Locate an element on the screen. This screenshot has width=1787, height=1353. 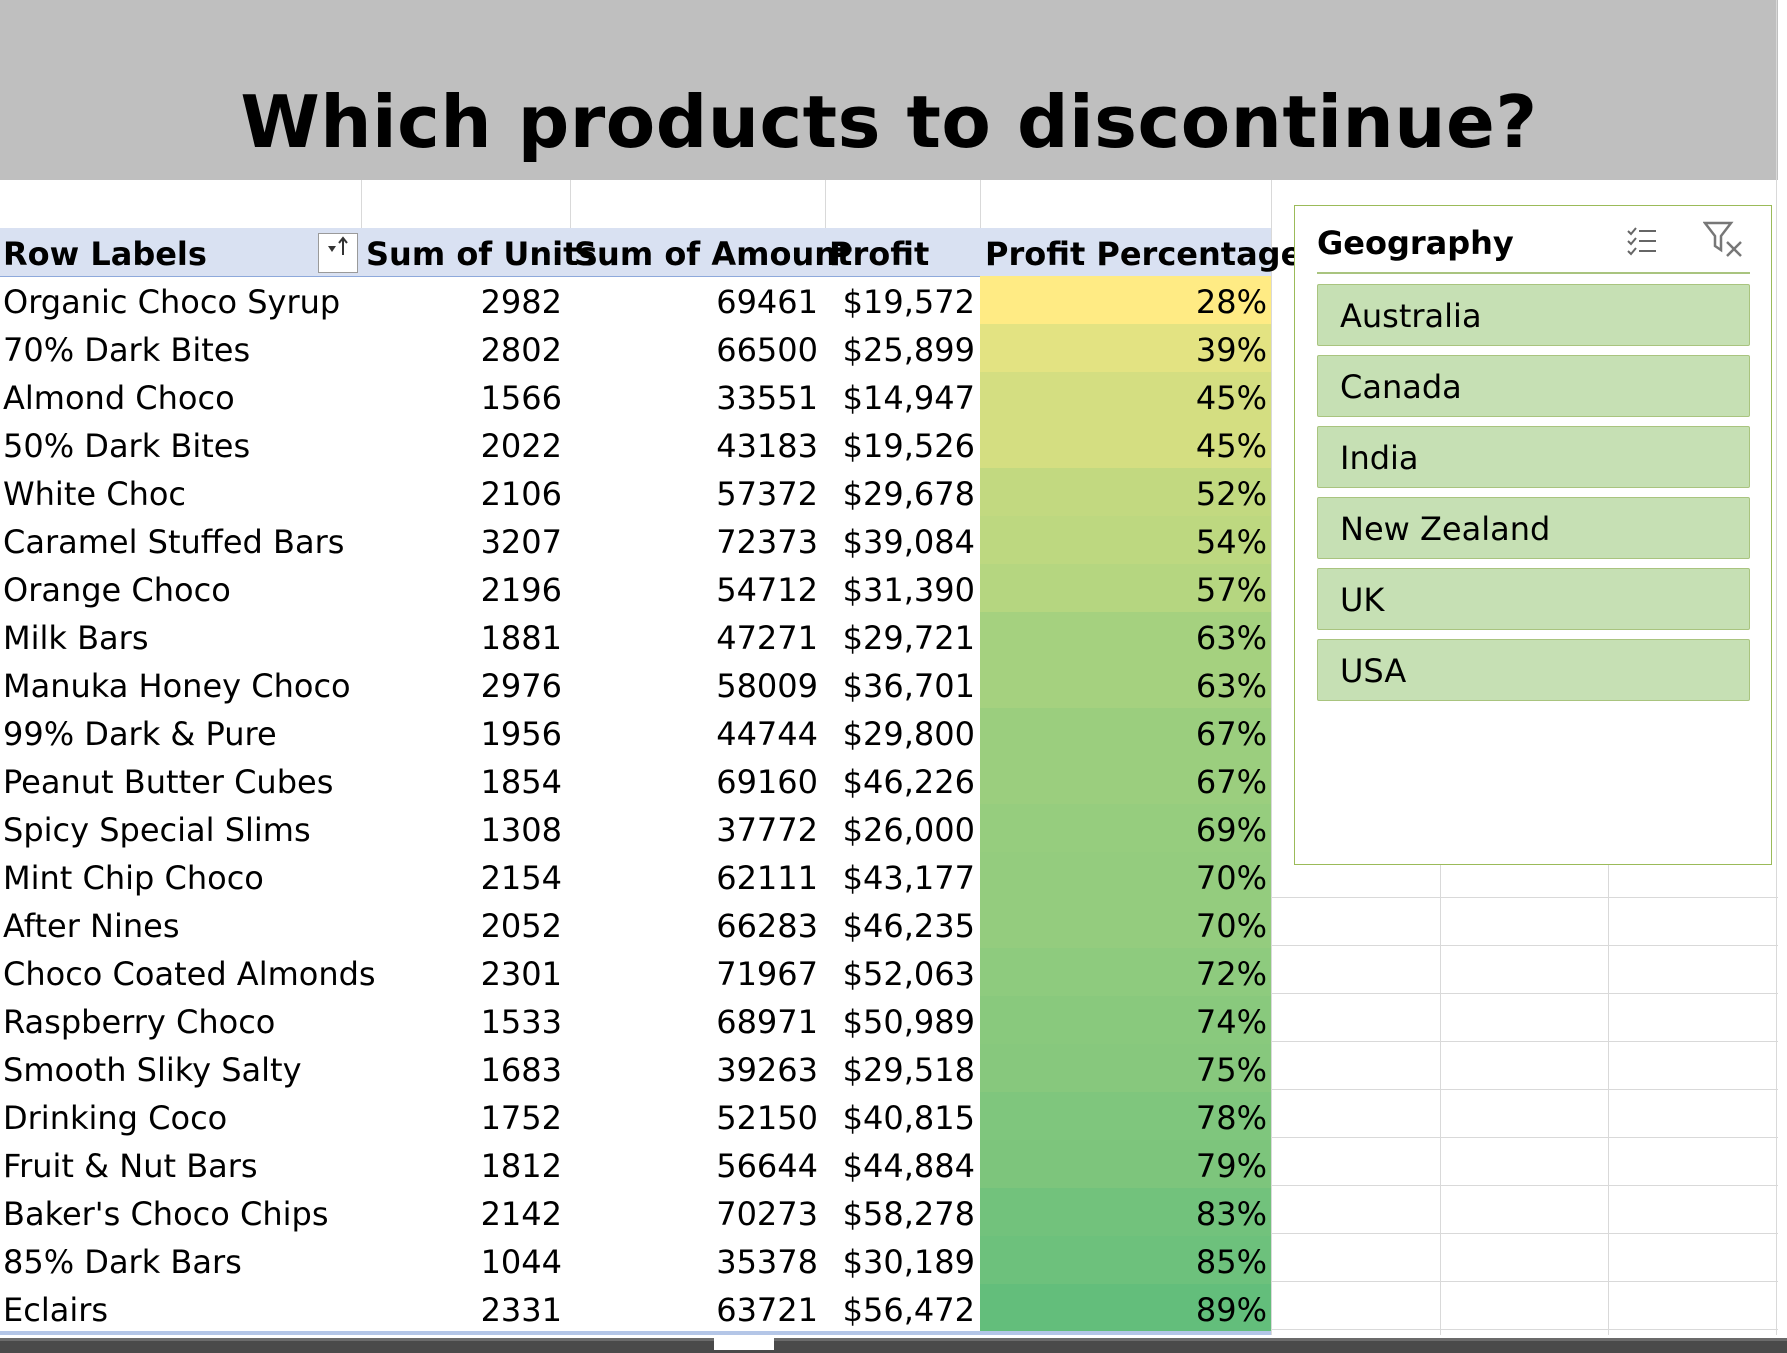
table-row: Fruit & Nut Bars 1812 56644 $44,884 79% is located at coordinates (635, 1164).